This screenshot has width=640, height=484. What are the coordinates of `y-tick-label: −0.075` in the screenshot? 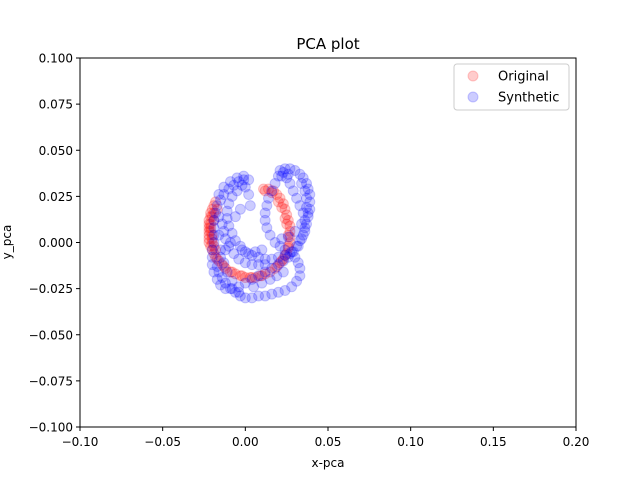 It's located at (51, 381).